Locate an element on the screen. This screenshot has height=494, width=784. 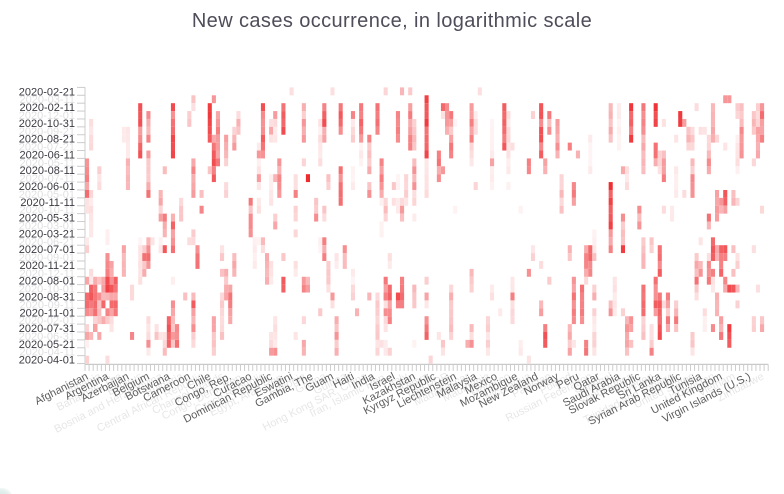
svg-text: 2020-03-01 is located at coordinates (47, 226).